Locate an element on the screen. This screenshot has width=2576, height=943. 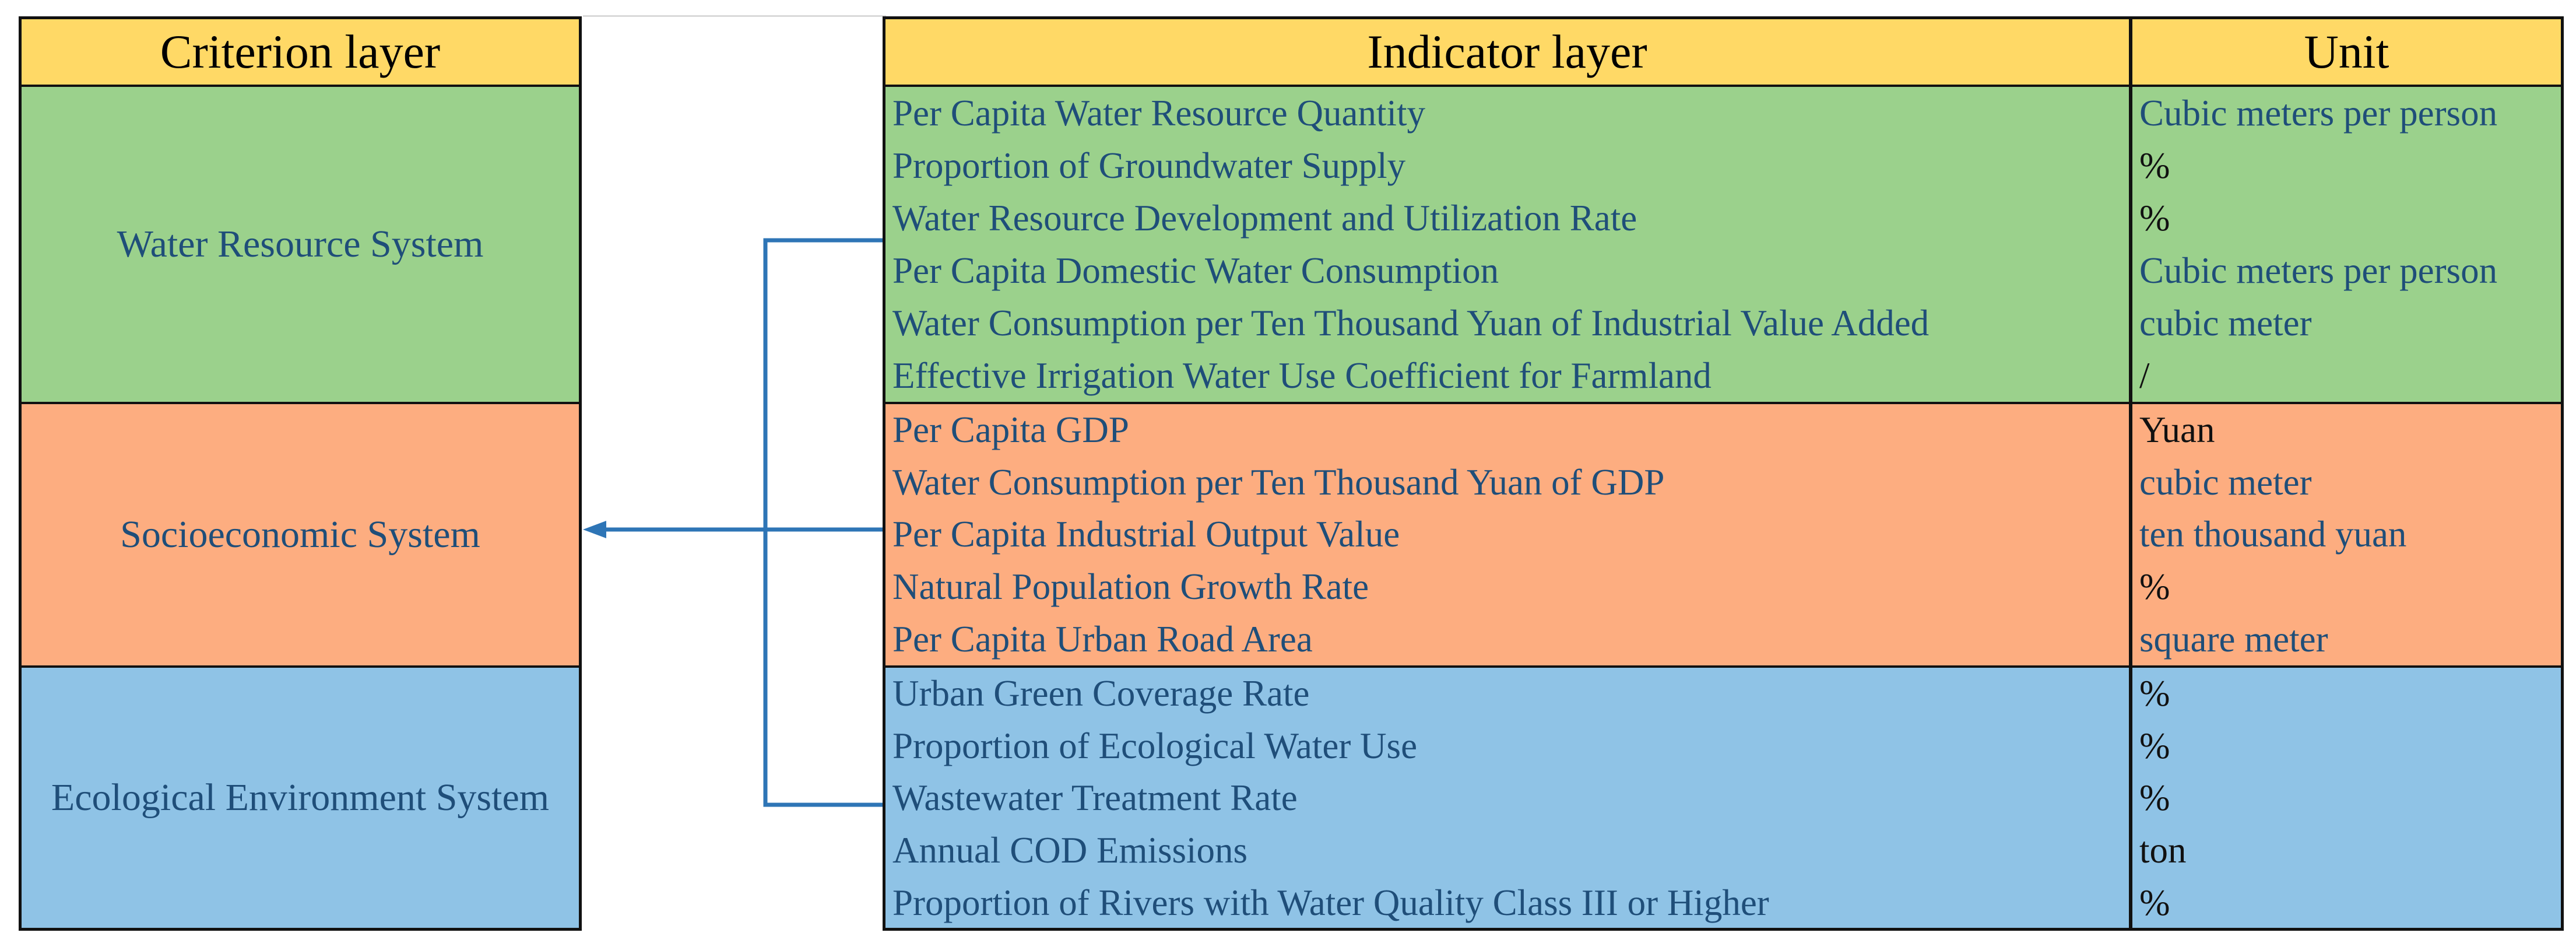
indicator-cell: Per Capita Urban Road Area is located at coordinates (1102, 639).